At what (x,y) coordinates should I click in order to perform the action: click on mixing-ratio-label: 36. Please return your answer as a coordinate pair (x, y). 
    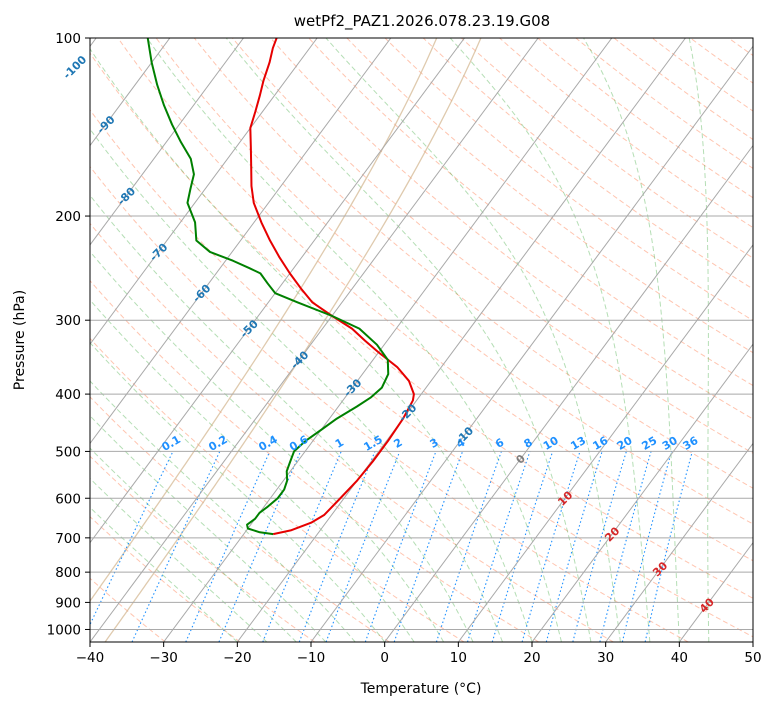
    Looking at the image, I should click on (691, 443).